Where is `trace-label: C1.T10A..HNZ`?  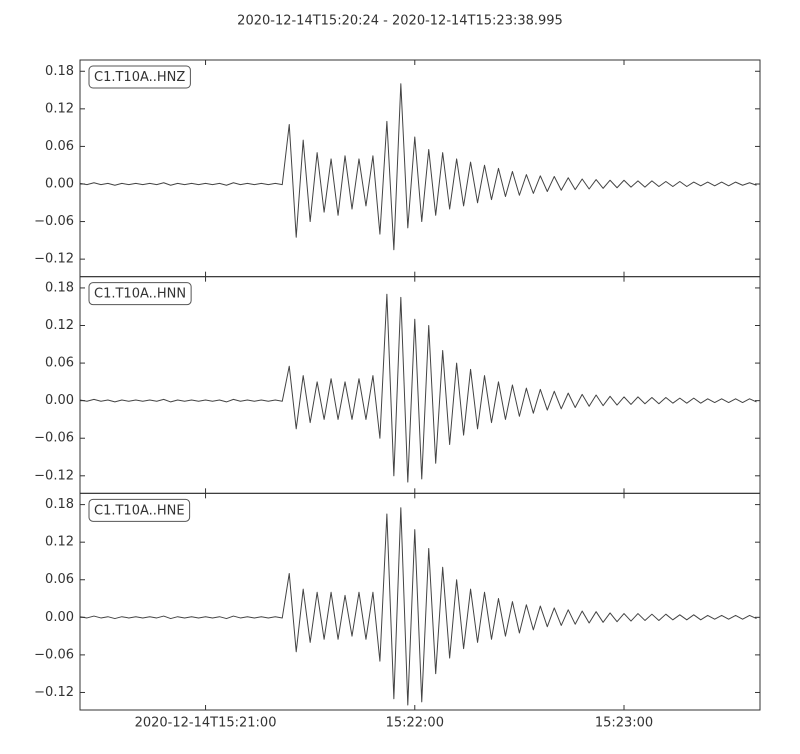 trace-label: C1.T10A..HNZ is located at coordinates (139, 77).